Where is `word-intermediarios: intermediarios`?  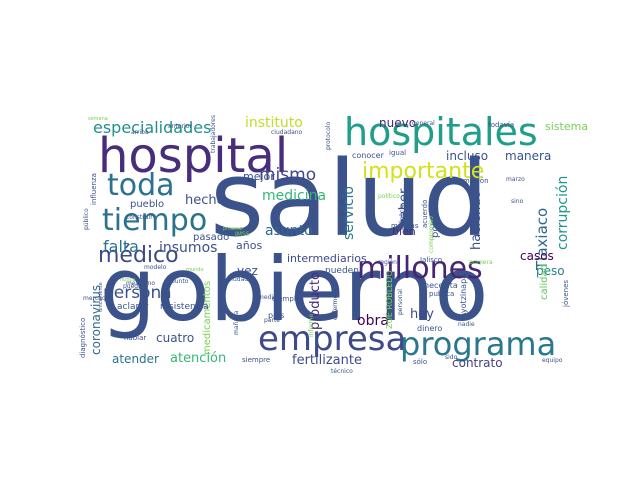 word-intermediarios: intermediarios is located at coordinates (327, 258).